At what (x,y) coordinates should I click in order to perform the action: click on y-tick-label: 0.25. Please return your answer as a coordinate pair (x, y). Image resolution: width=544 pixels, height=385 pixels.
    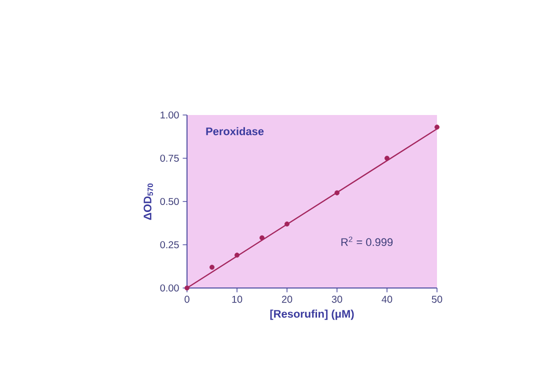
    Looking at the image, I should click on (169, 244).